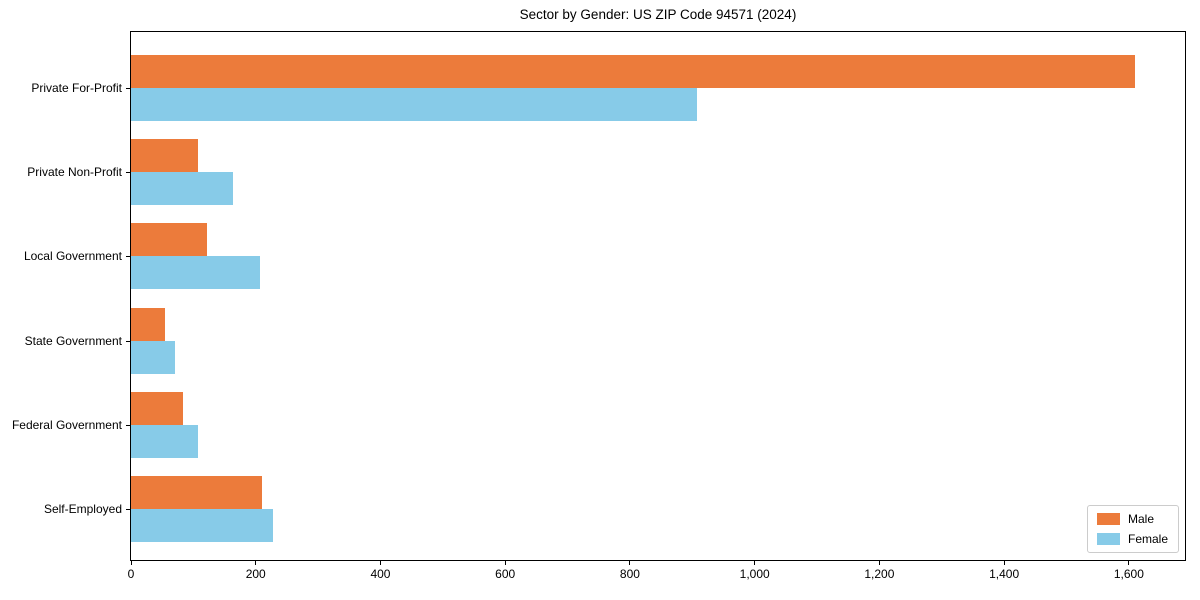 The height and width of the screenshot is (600, 1200). I want to click on male-legend-swatch, so click(1108, 519).